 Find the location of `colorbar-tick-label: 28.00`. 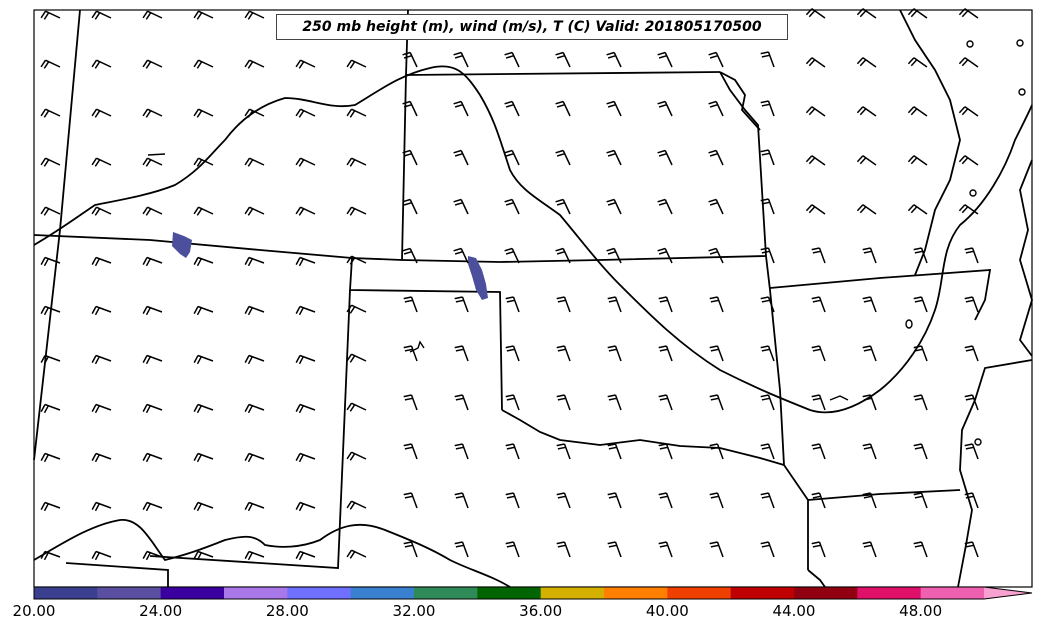

colorbar-tick-label: 28.00 is located at coordinates (287, 611).